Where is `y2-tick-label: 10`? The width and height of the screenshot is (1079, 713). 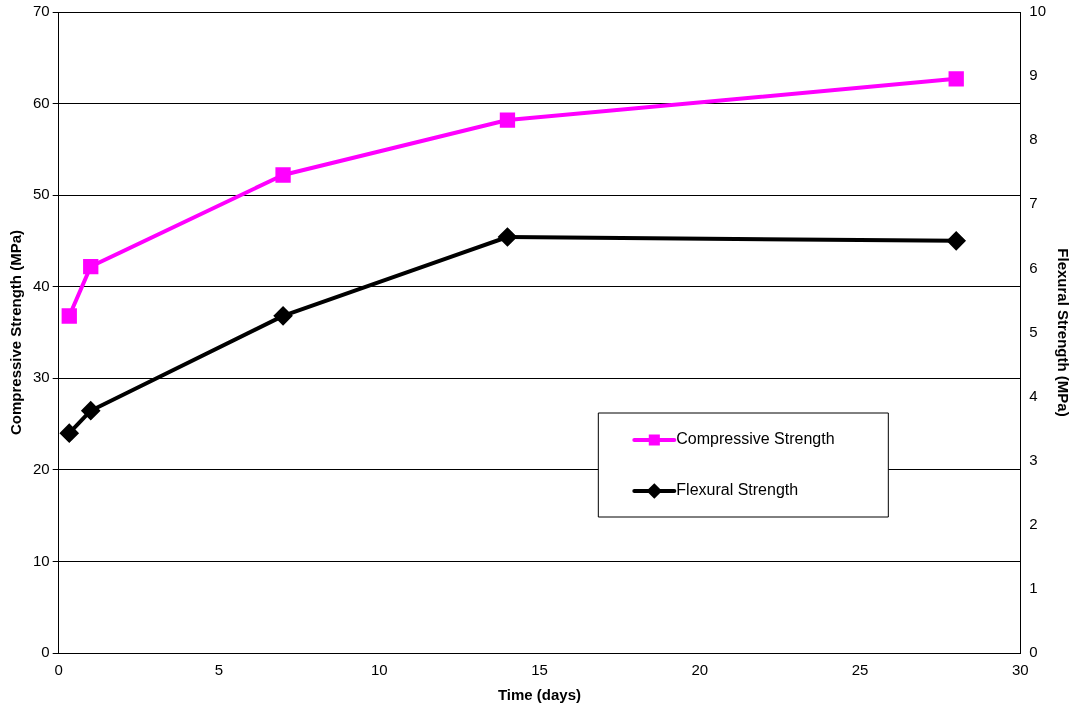
y2-tick-label: 10 is located at coordinates (1037, 11).